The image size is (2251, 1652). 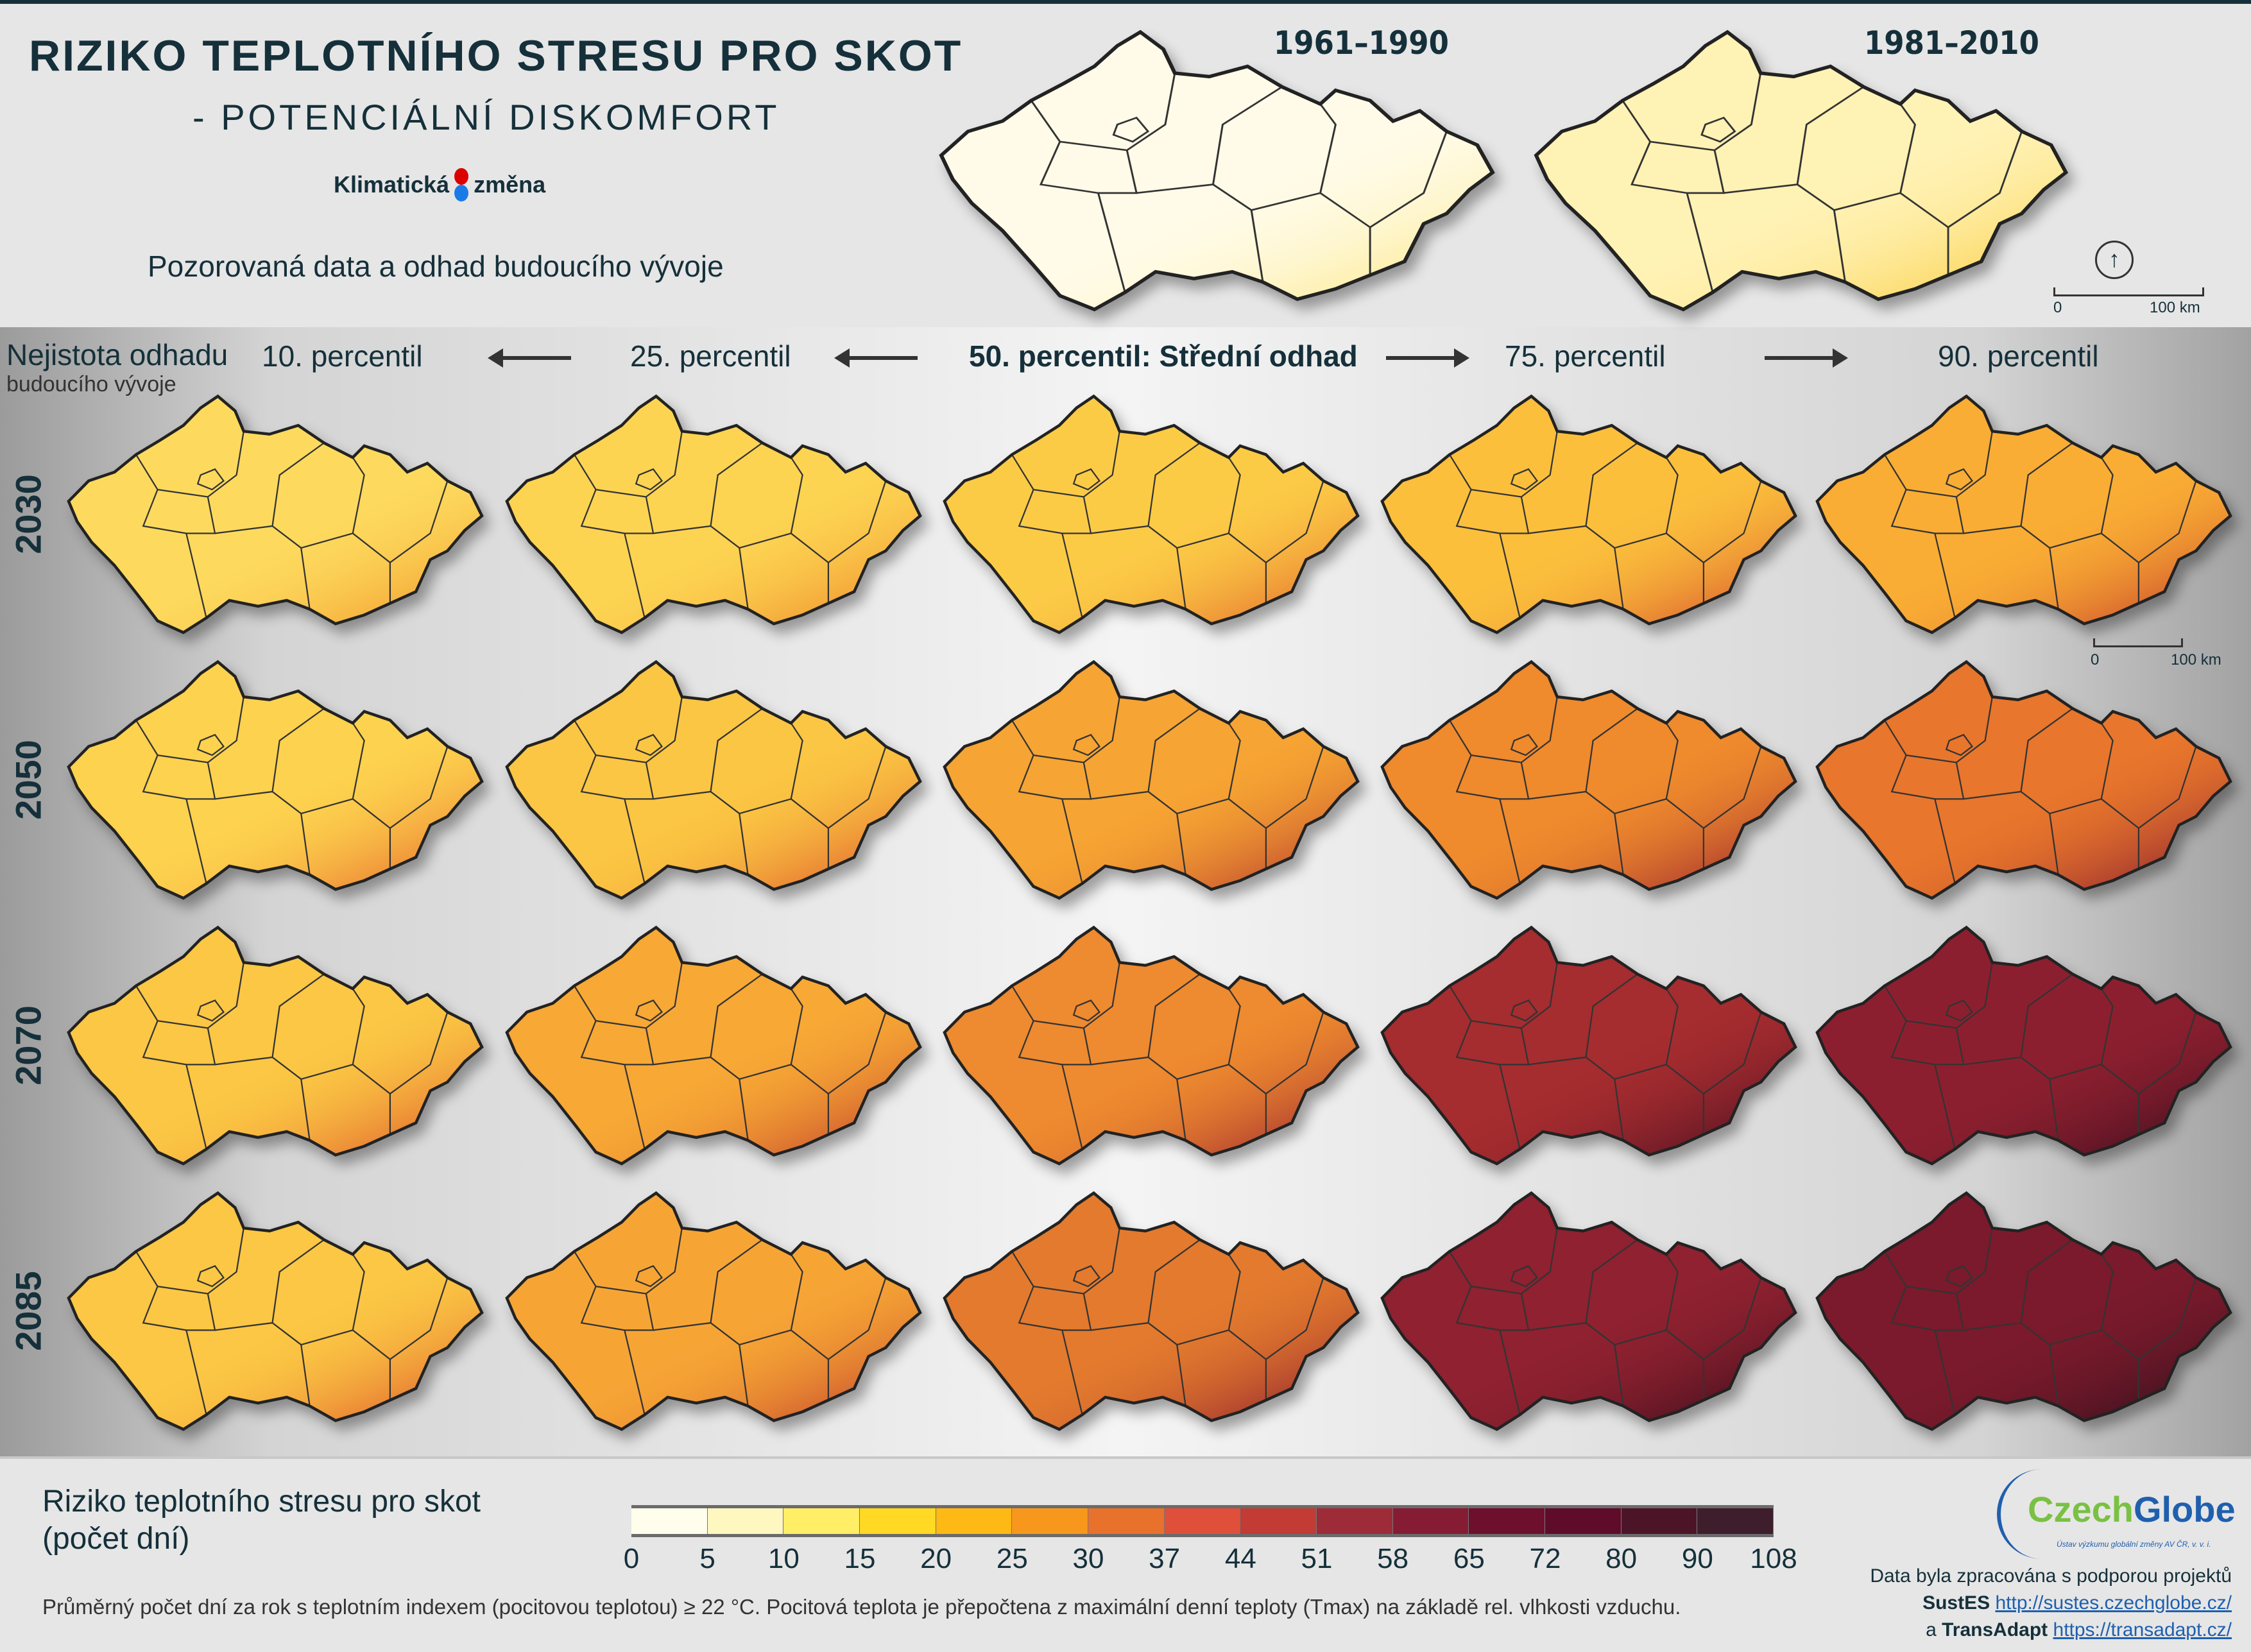 What do you see at coordinates (461, 184) in the screenshot?
I see `drops-icon` at bounding box center [461, 184].